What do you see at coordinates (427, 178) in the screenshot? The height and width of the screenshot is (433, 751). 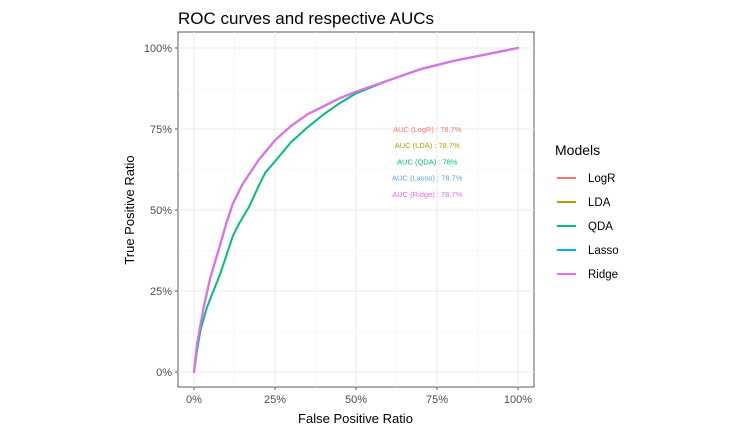 I see `auc-annotation: AUC (Lasso) : 78.7%` at bounding box center [427, 178].